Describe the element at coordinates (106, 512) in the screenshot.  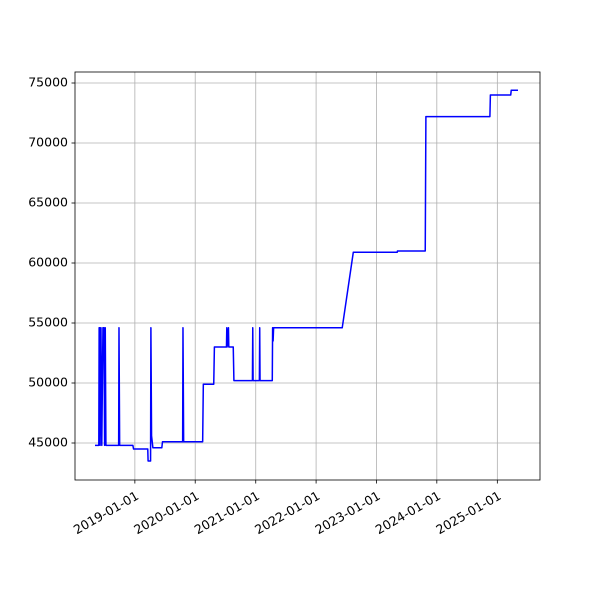
I see `x-tick-label: 2019-01-01` at that location.